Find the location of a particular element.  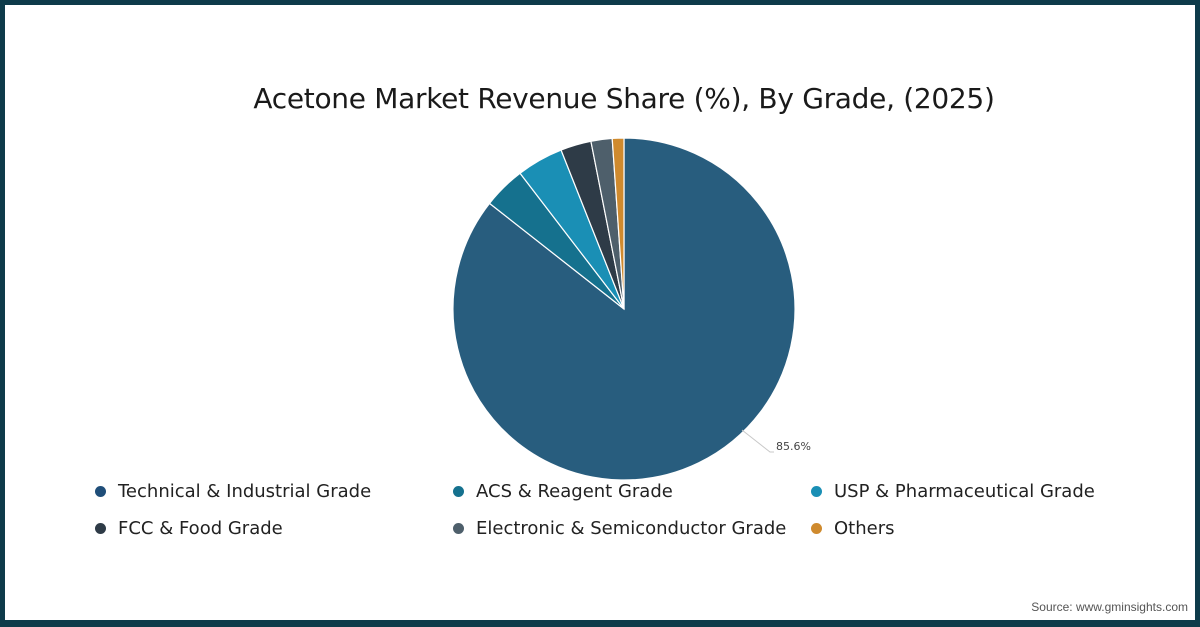

legend-label: ACS & Reagent Grade is located at coordinates (574, 491).